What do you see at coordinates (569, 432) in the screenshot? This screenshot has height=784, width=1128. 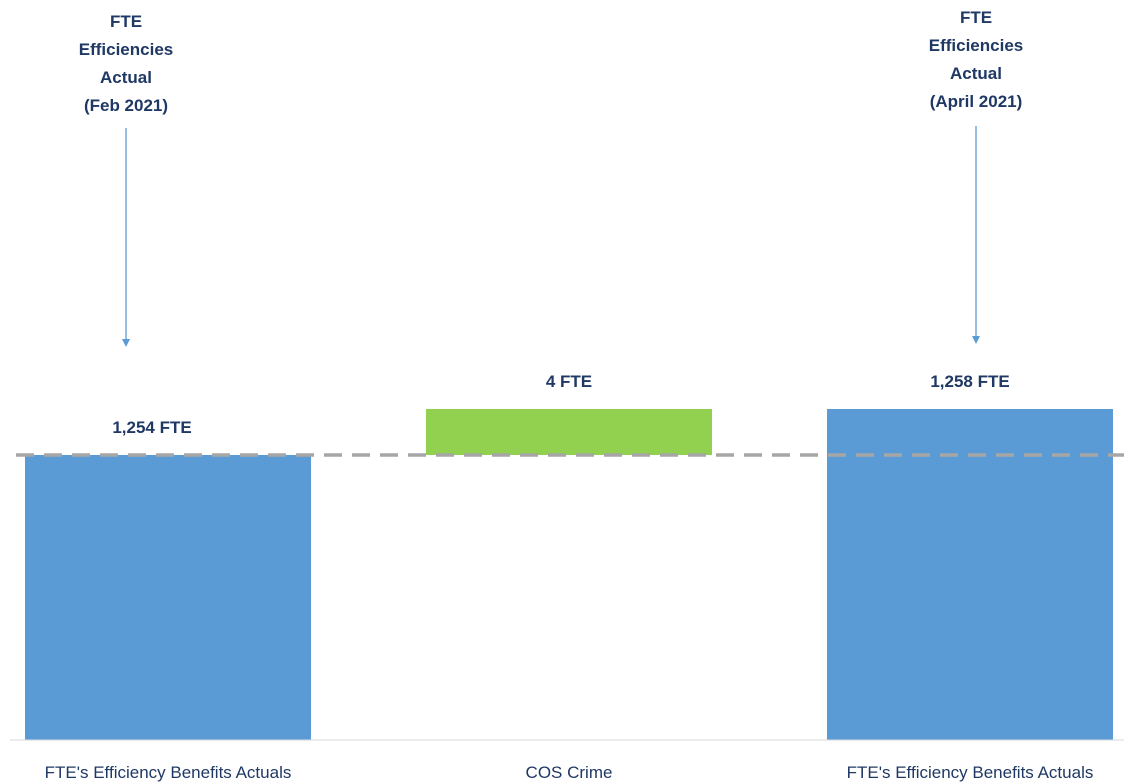 I see `bar-increase` at bounding box center [569, 432].